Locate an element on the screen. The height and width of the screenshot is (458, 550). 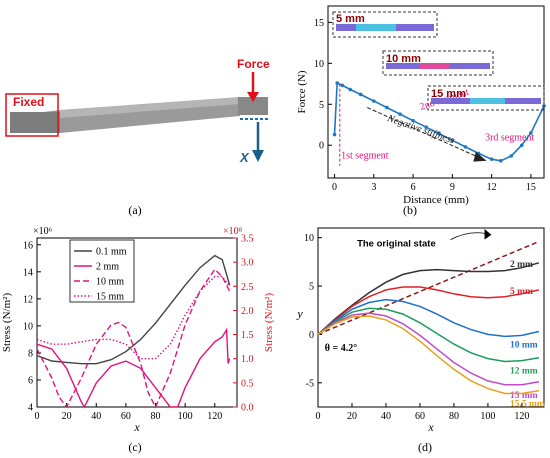
original-state-arrowhead is located at coordinates (488, 234).